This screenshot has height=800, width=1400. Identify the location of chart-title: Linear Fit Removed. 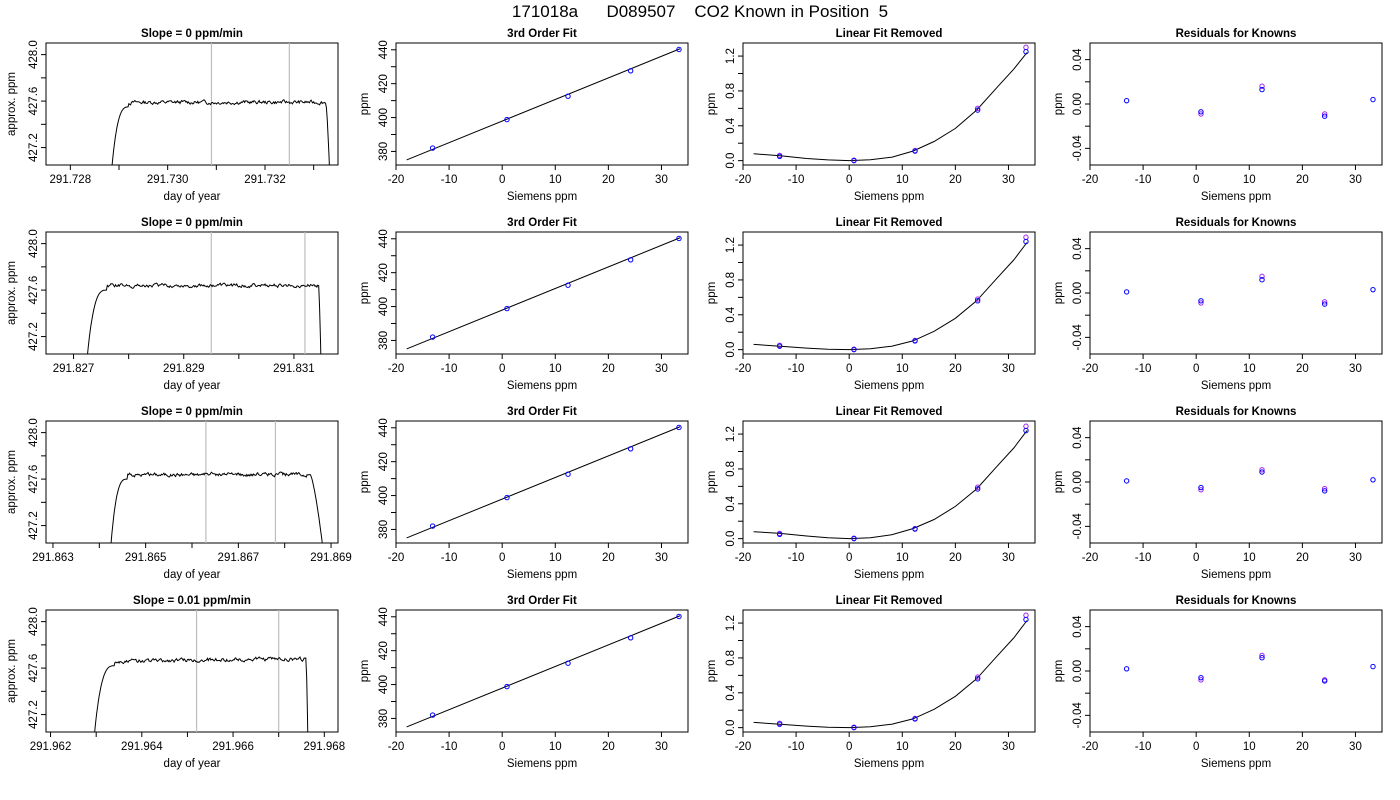
(889, 223).